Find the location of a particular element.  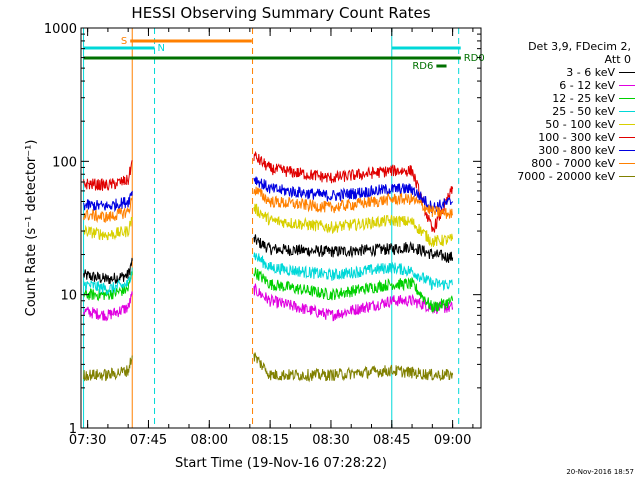

legend-item: 300 - 800 keV is located at coordinates (562, 150).